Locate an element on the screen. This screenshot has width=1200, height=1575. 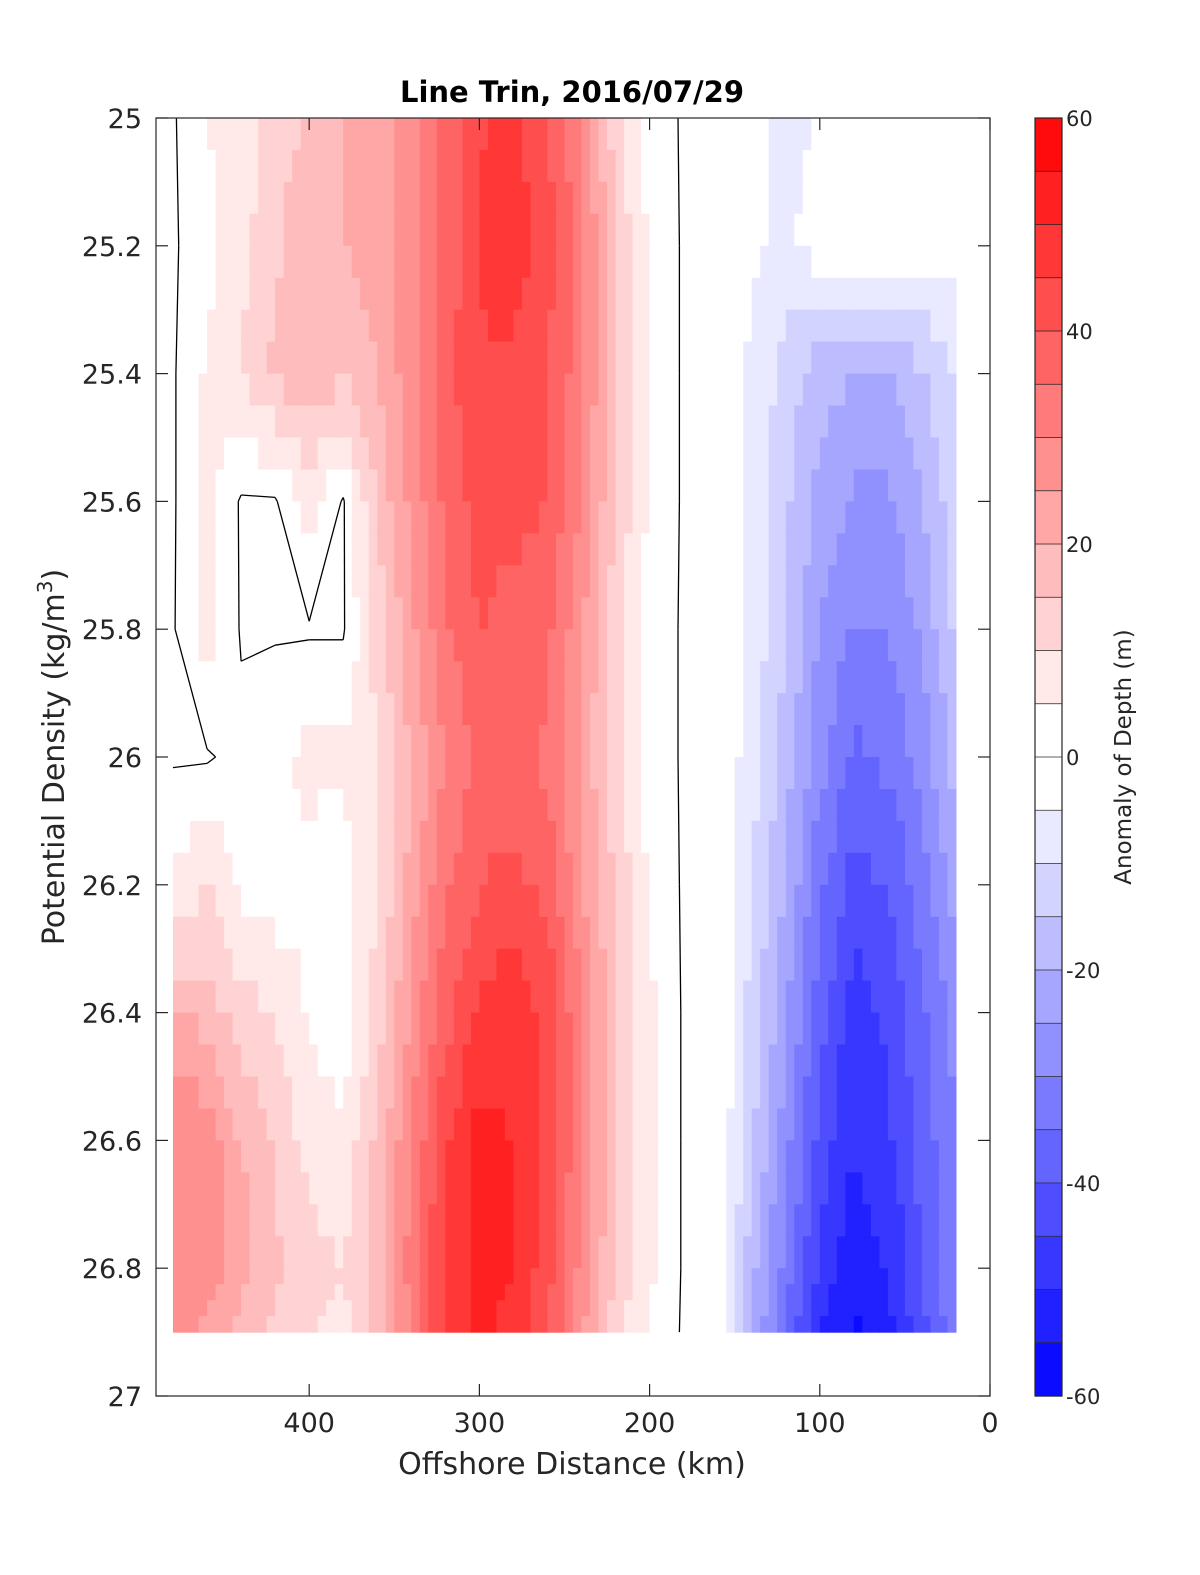
colorbar-frame is located at coordinates (1048, 757).